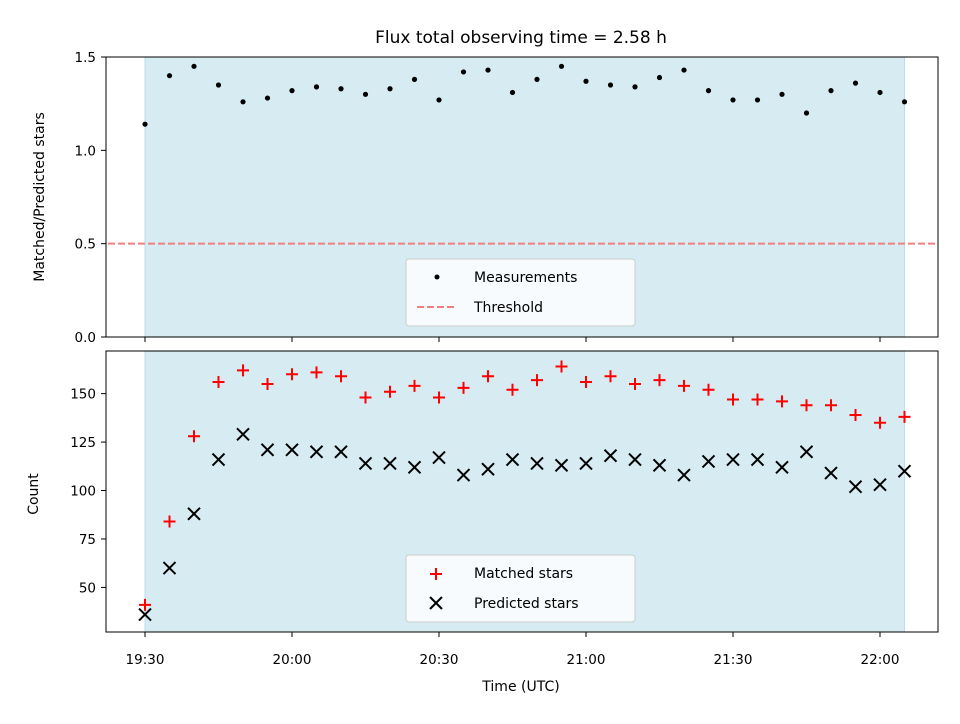  I want to click on y-tick-label: 1.5, so click(85, 58).